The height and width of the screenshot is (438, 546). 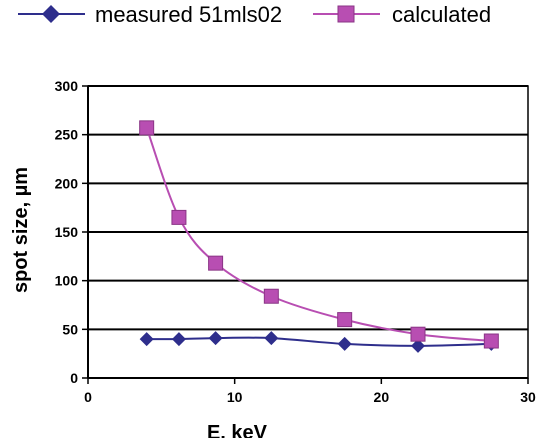 What do you see at coordinates (346, 14) in the screenshot?
I see `legend-marker-calculated` at bounding box center [346, 14].